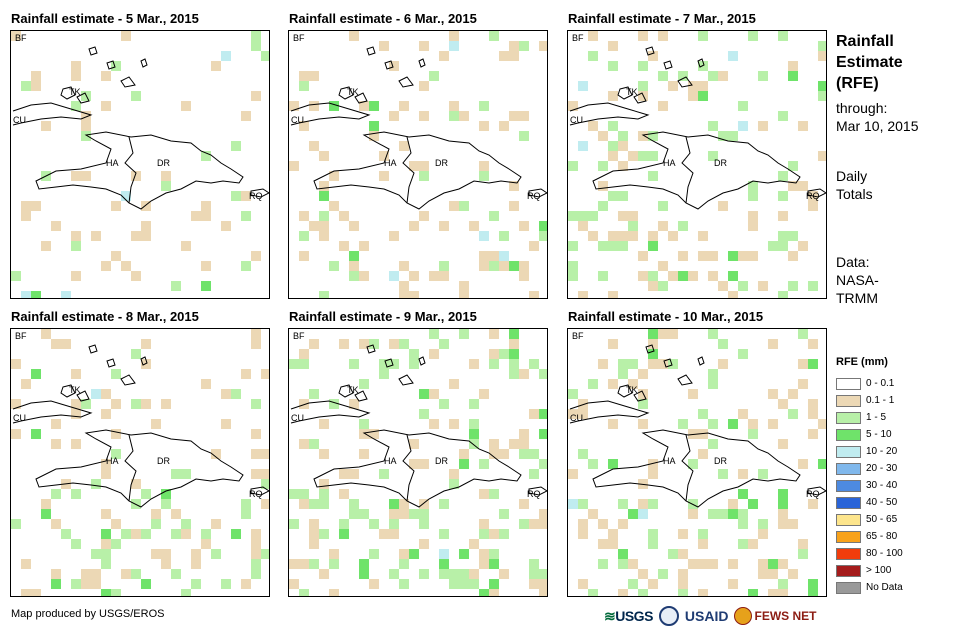  What do you see at coordinates (880, 383) in the screenshot?
I see `legend-label: 0 - 0.1` at bounding box center [880, 383].